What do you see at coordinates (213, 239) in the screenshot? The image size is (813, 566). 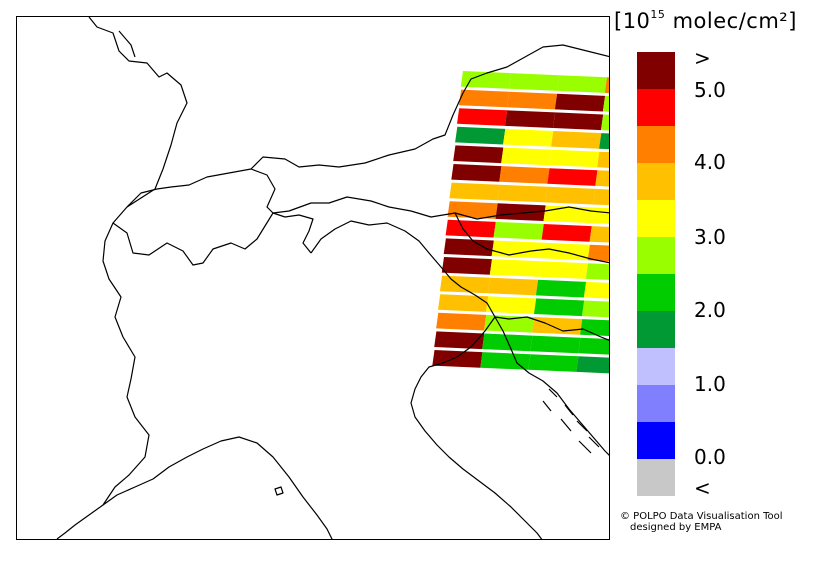 I see `border-swiss-south` at bounding box center [213, 239].